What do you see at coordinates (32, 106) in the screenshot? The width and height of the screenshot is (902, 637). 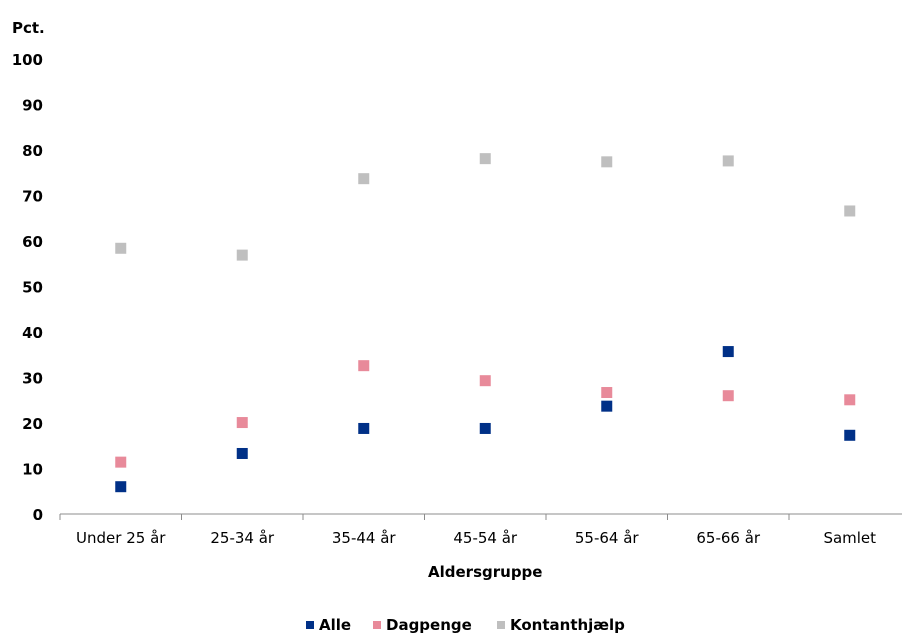 I see `y-tick-label: 90` at bounding box center [32, 106].